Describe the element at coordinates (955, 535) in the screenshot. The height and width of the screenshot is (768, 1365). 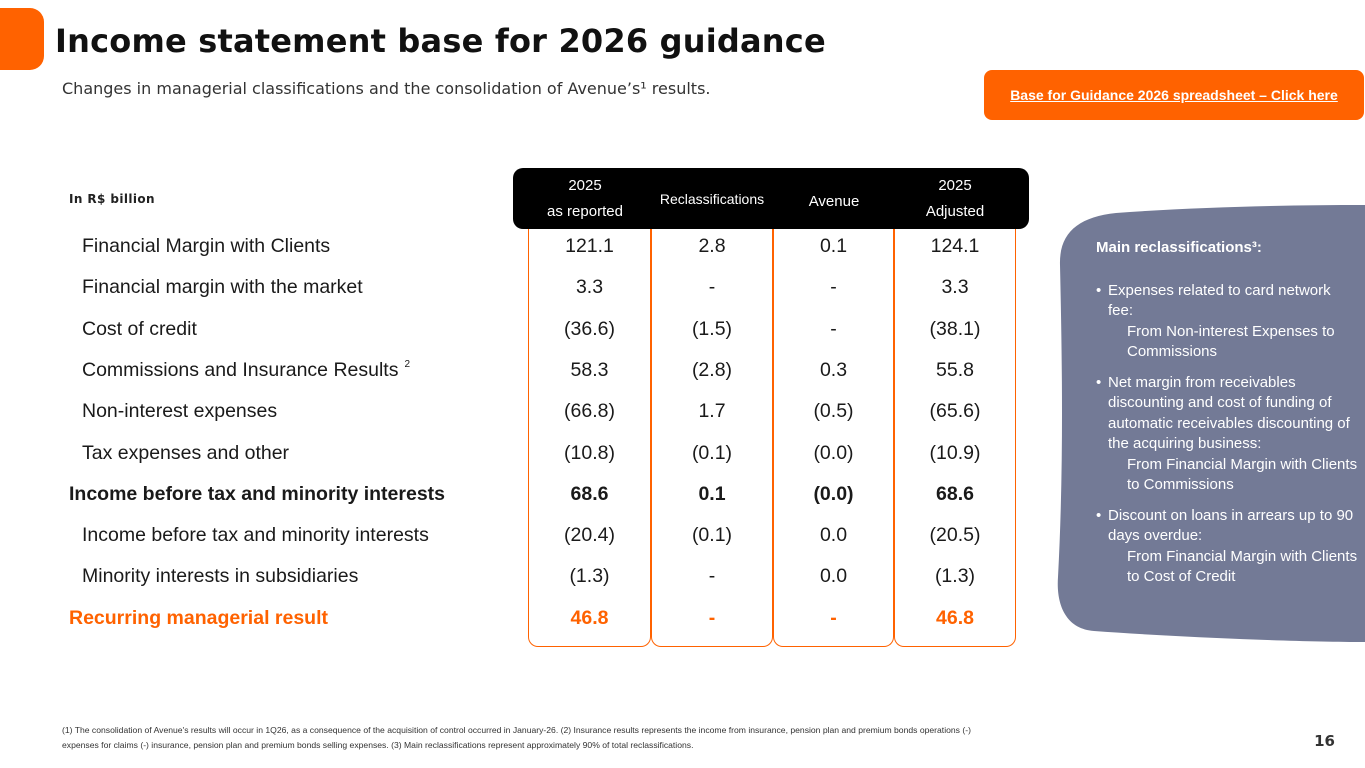
I see `table-cell: (20.5)` at that location.